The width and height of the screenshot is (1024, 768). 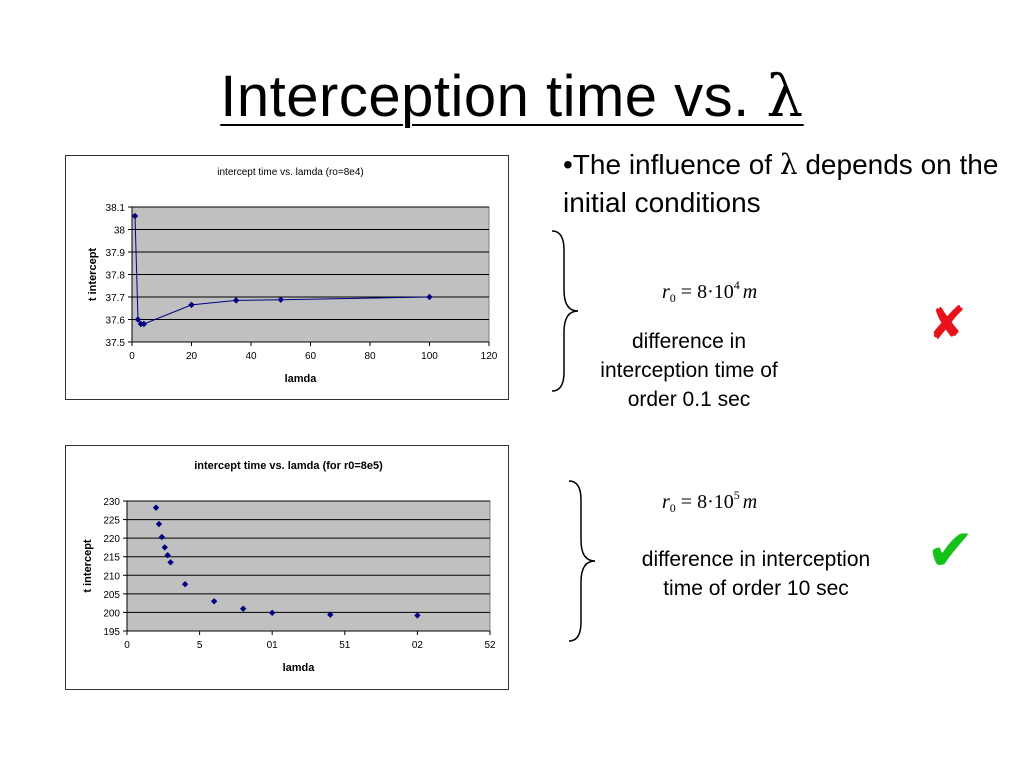 What do you see at coordinates (370, 356) in the screenshot?
I see `x-tick-label: 80` at bounding box center [370, 356].